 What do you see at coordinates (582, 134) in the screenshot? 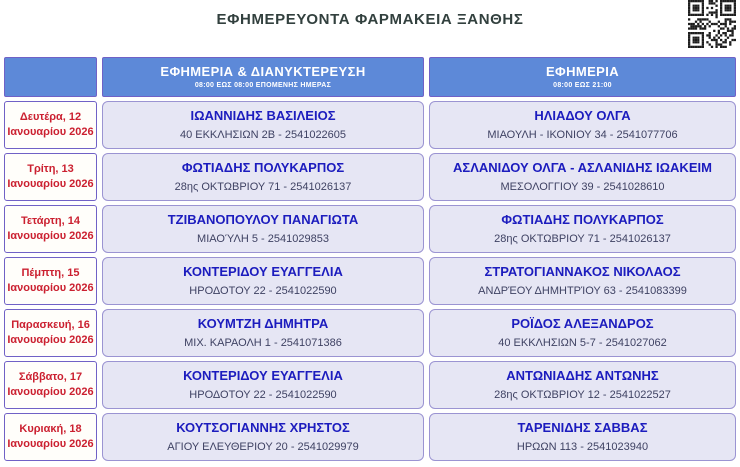
I see `pharmacy-address-phone: ΜΙΑΟΥΛΗ - ΙΚΟΝΙΟΥ 34 - 2541077706` at bounding box center [582, 134].